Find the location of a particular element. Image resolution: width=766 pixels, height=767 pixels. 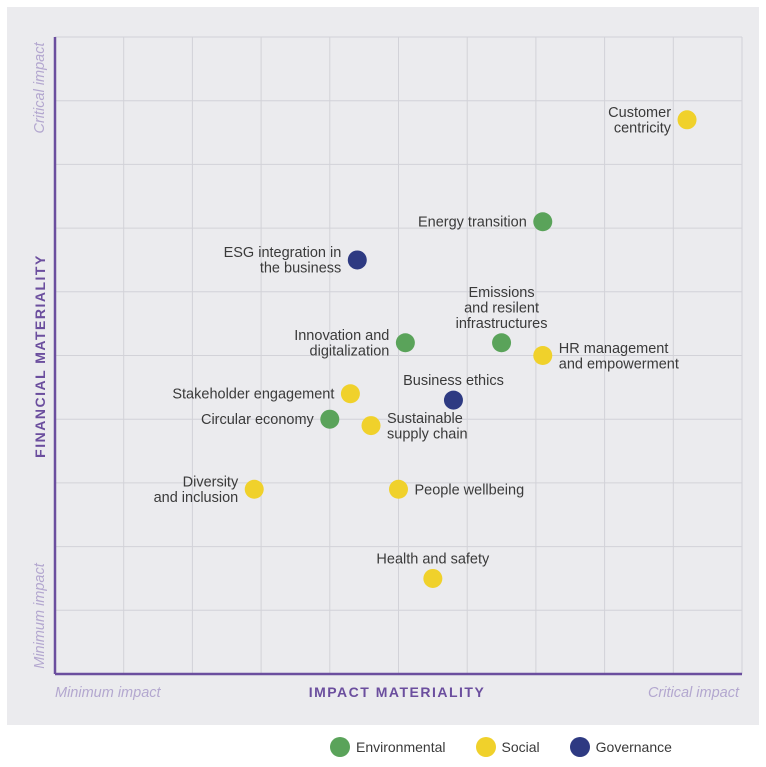

y-max-label: Critical impact is located at coordinates (40, 88).